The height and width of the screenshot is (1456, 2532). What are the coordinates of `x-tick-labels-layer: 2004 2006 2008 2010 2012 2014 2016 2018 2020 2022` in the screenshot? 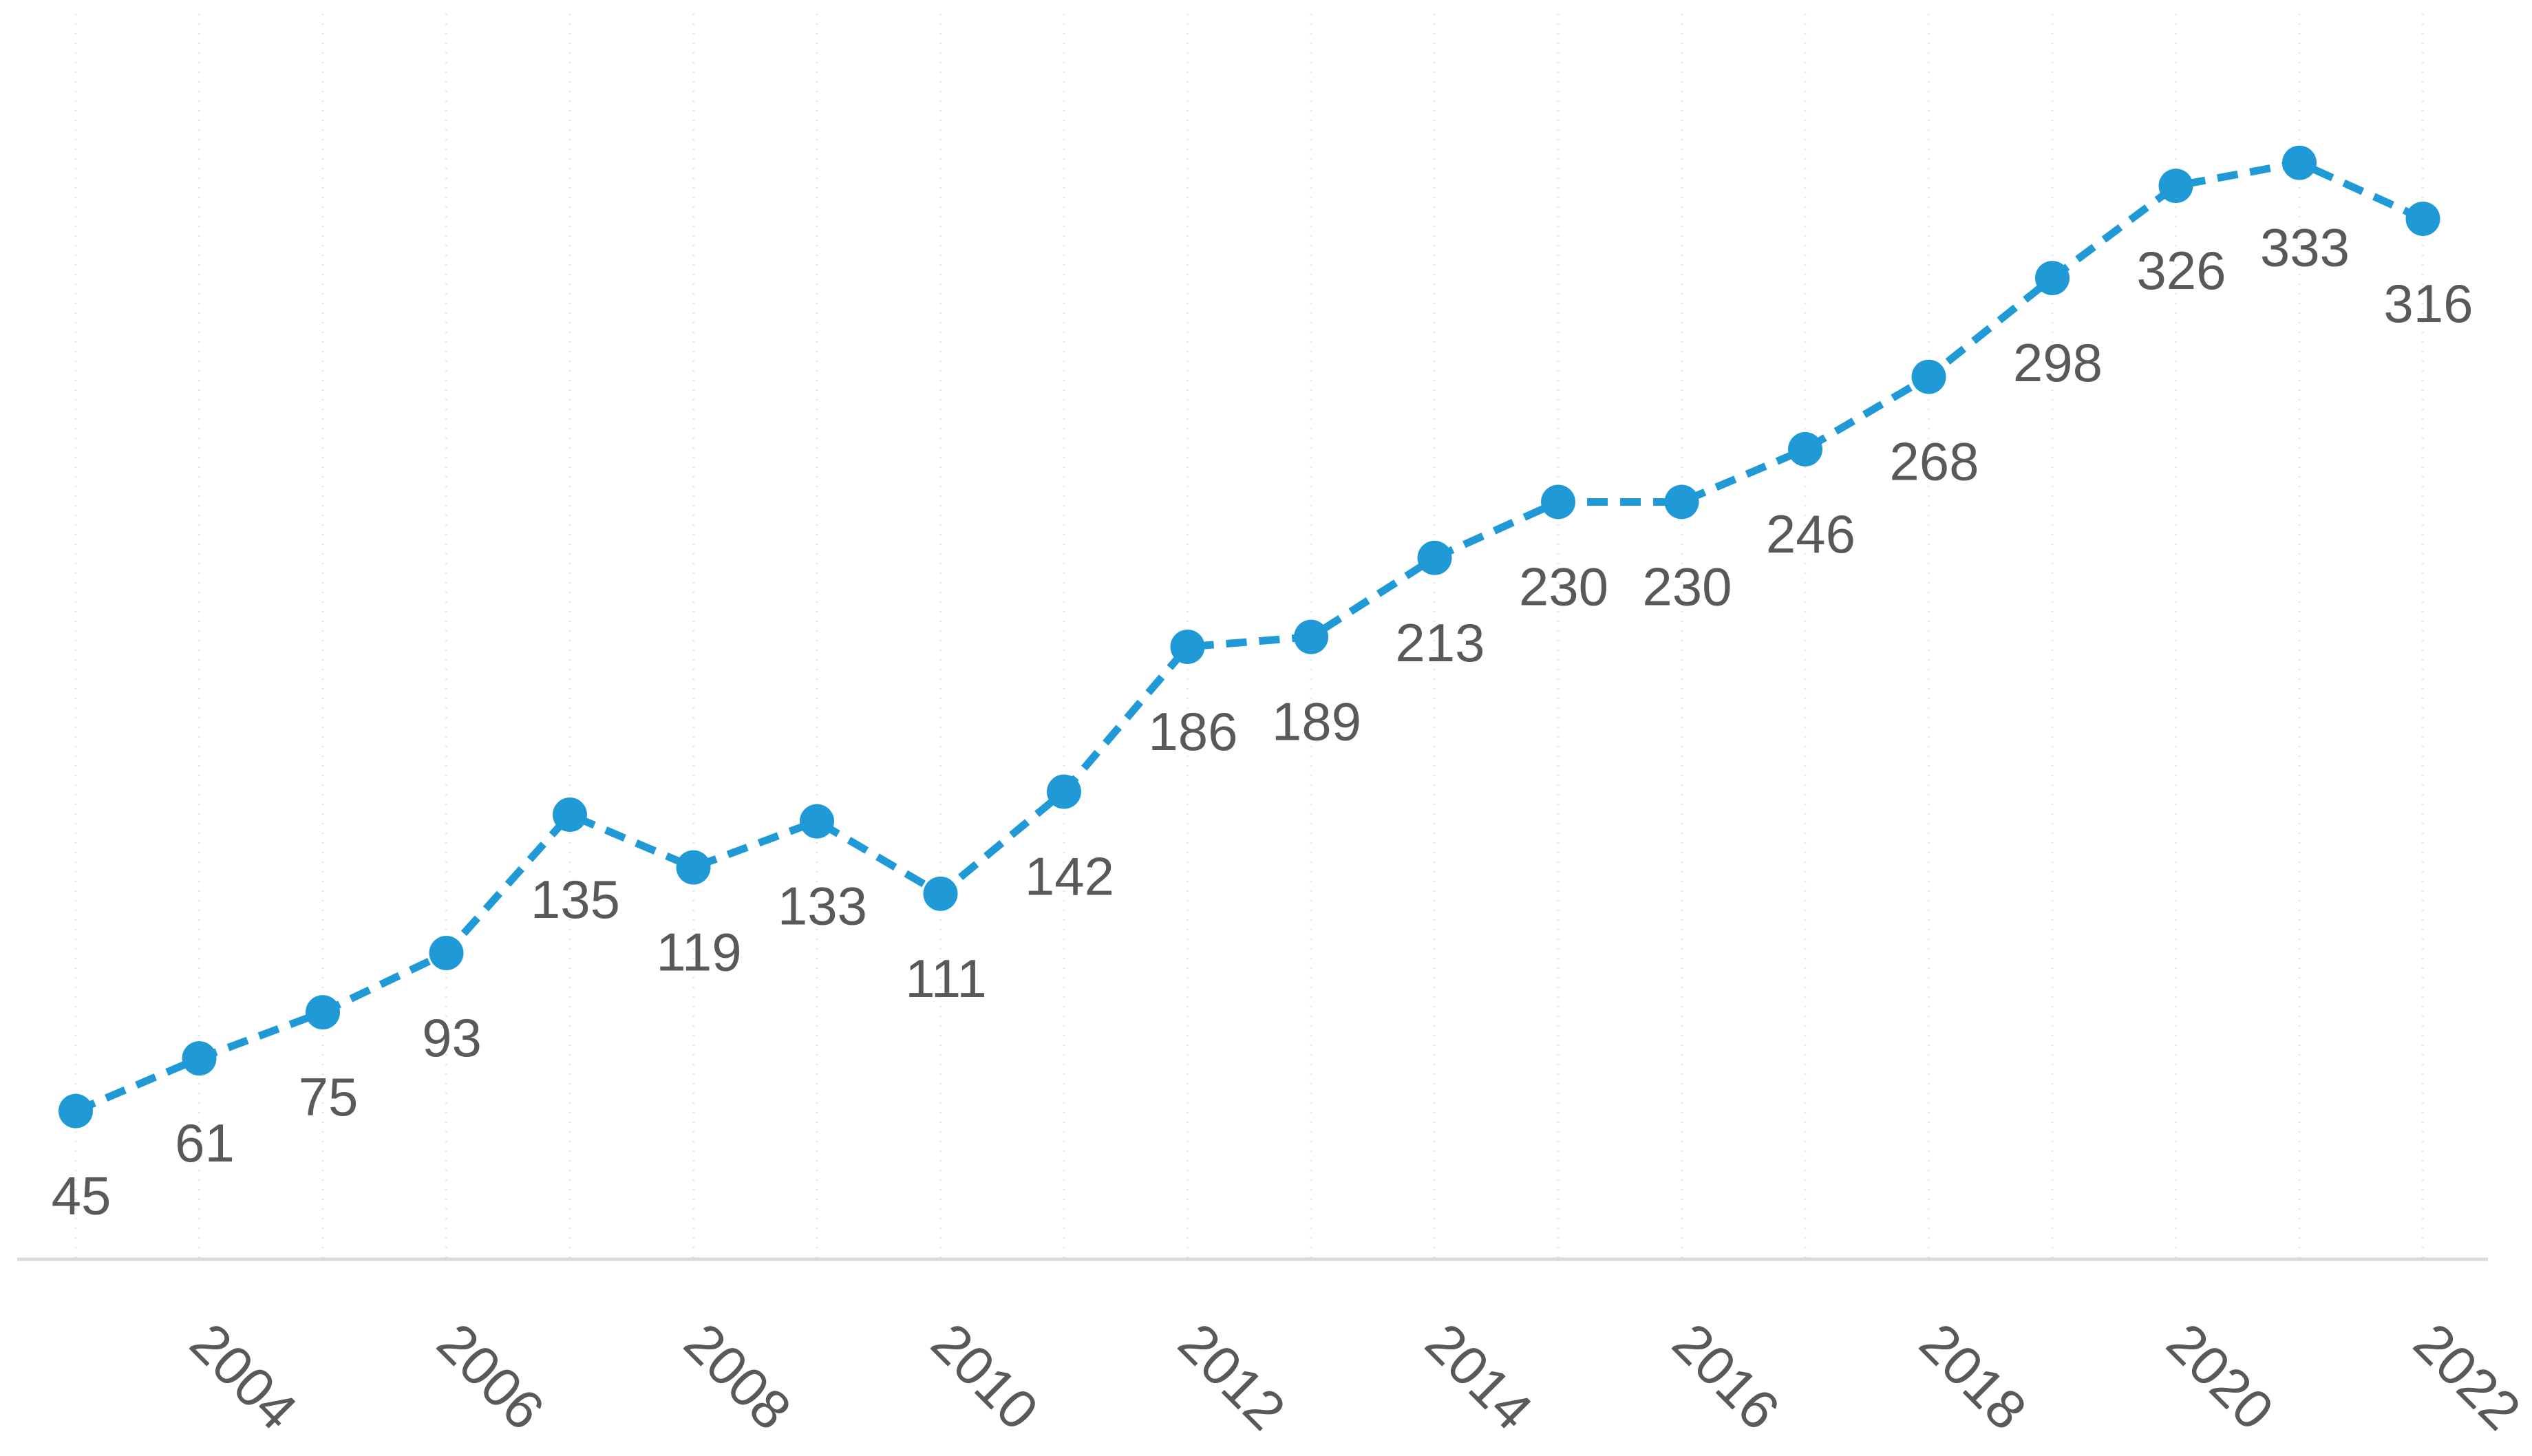 It's located at (1355, 1377).